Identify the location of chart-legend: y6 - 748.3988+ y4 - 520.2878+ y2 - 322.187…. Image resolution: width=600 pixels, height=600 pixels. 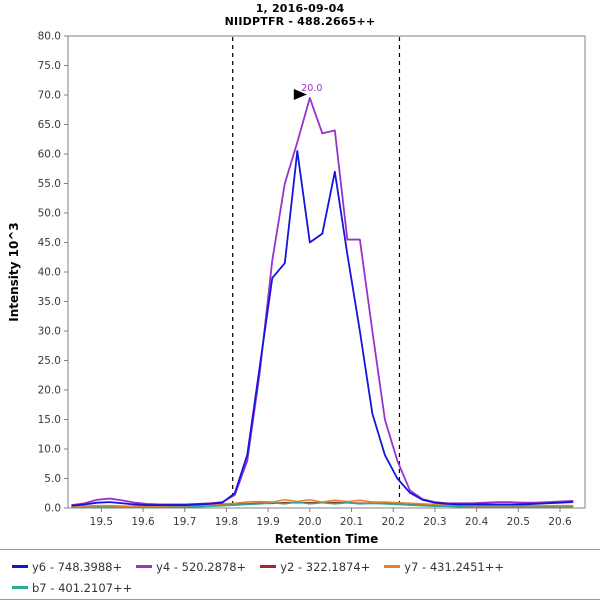
(300, 574).